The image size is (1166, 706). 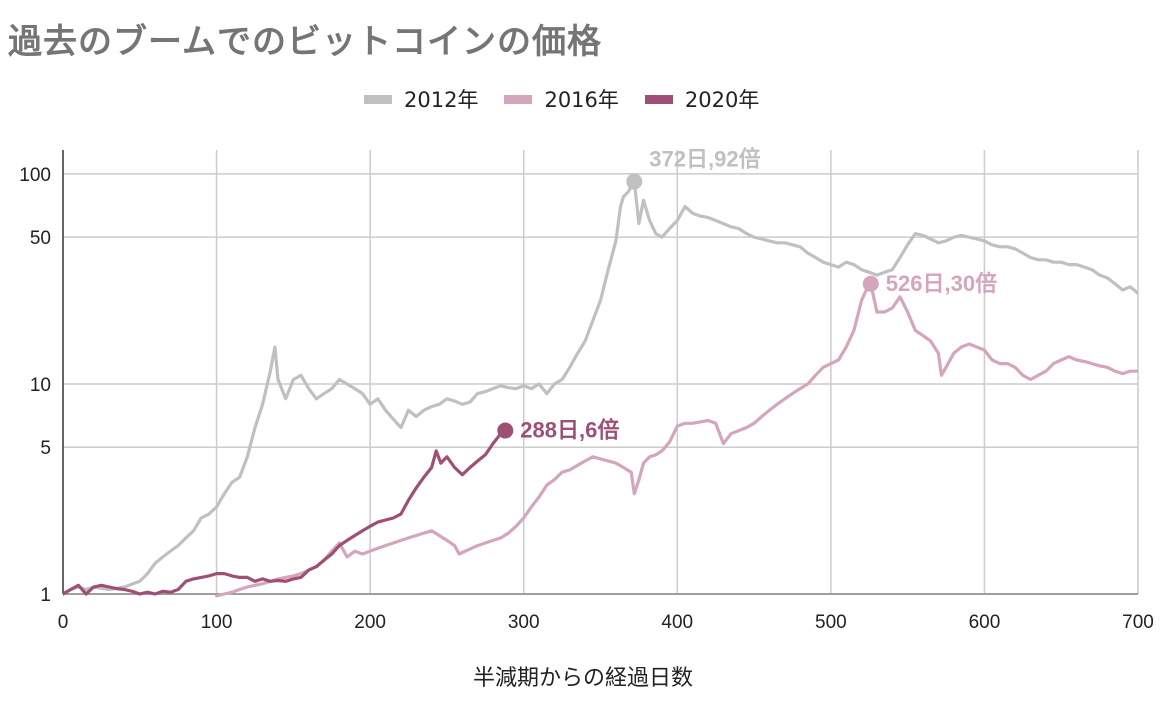 I want to click on x-tick-label: 500, so click(x=831, y=622).